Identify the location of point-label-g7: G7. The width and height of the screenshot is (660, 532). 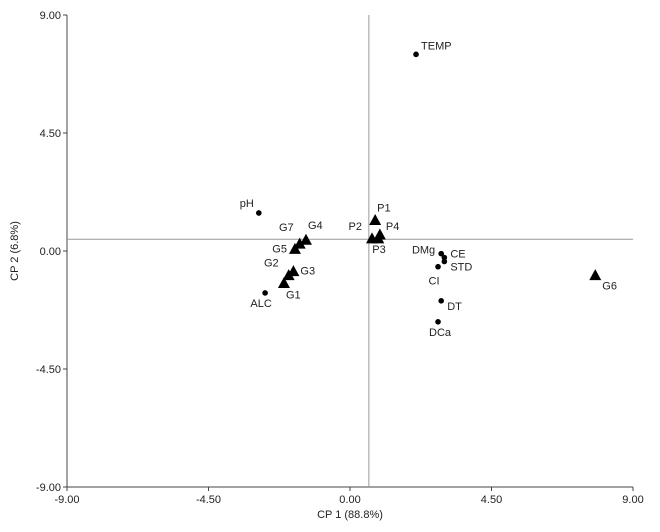
(286, 228).